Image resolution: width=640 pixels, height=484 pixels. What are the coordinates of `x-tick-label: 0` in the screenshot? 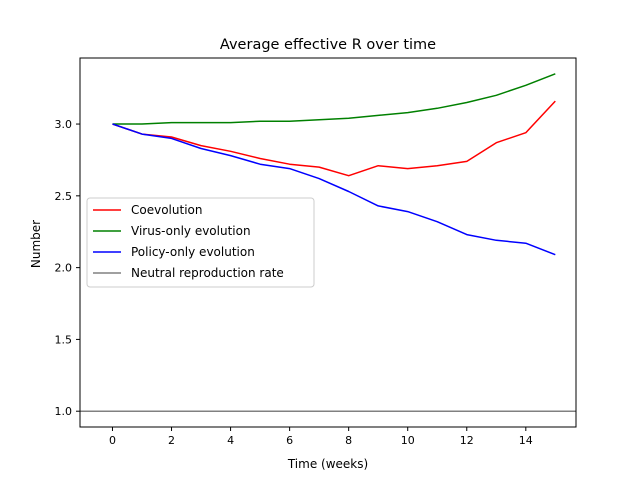 It's located at (112, 440).